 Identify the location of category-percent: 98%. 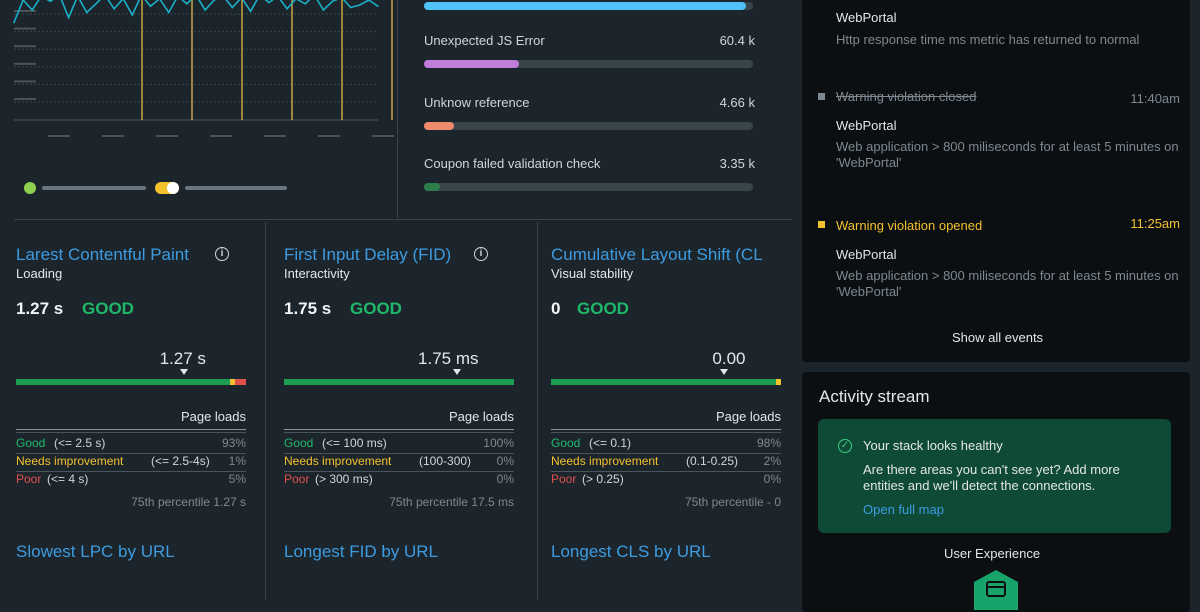
(768, 443).